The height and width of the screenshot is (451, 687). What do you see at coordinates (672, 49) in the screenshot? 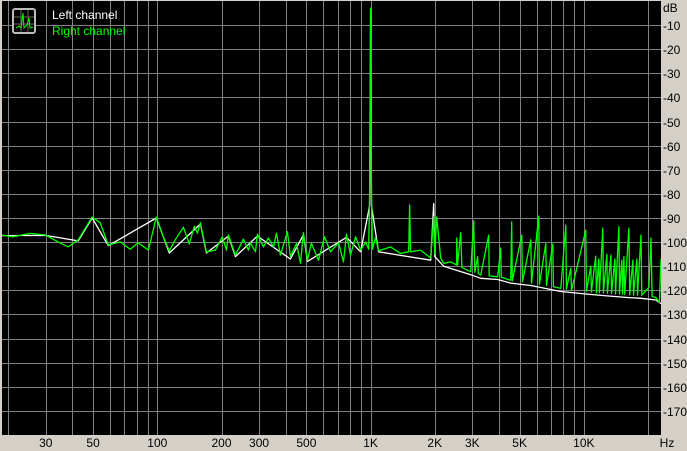
I see `y-tick-label: -20` at bounding box center [672, 49].